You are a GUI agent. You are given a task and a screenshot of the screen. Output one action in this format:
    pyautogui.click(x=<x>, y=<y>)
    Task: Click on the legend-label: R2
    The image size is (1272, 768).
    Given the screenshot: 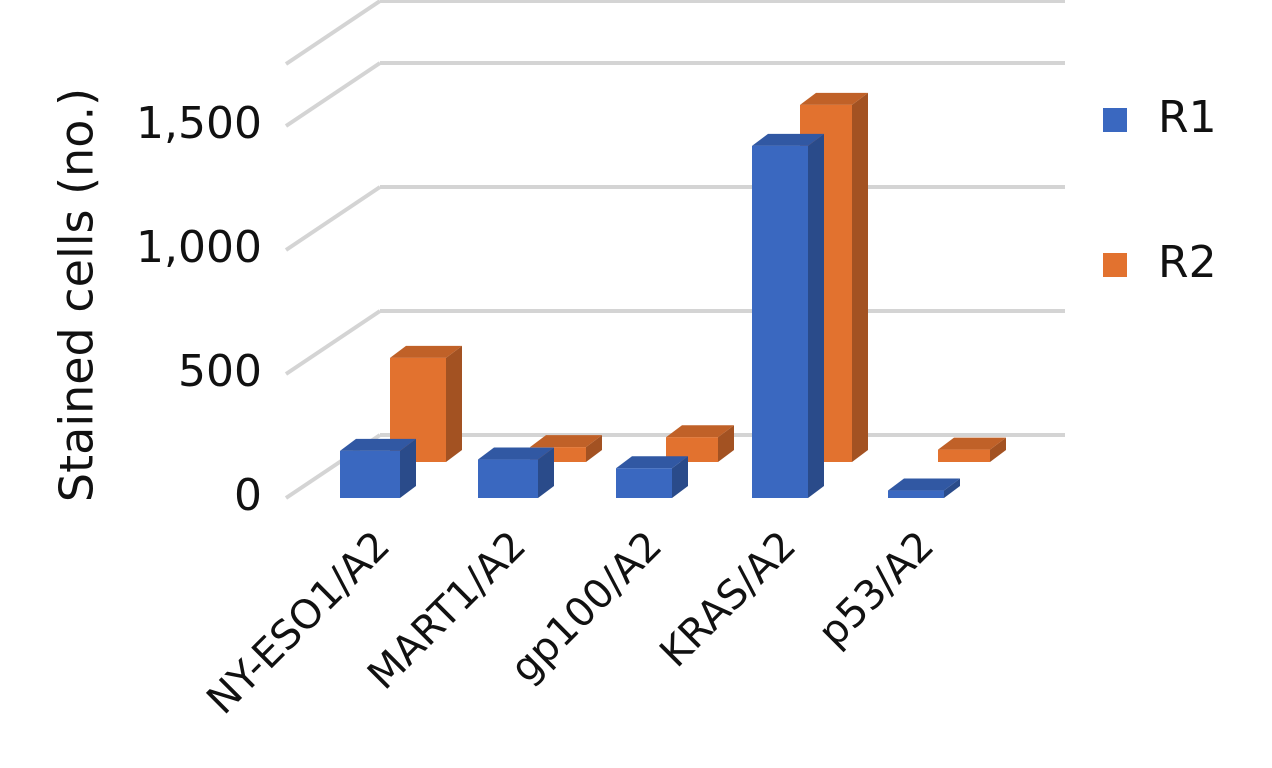 What is the action you would take?
    pyautogui.click(x=1187, y=262)
    